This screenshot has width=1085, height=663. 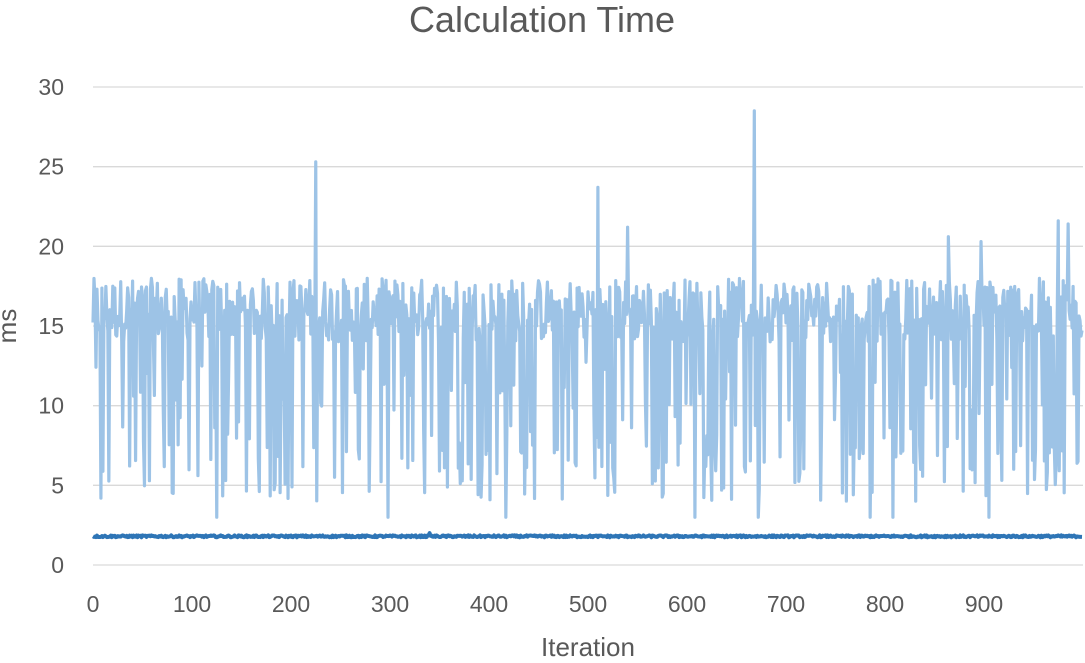 I want to click on x-tick-label: 500, so click(x=588, y=604).